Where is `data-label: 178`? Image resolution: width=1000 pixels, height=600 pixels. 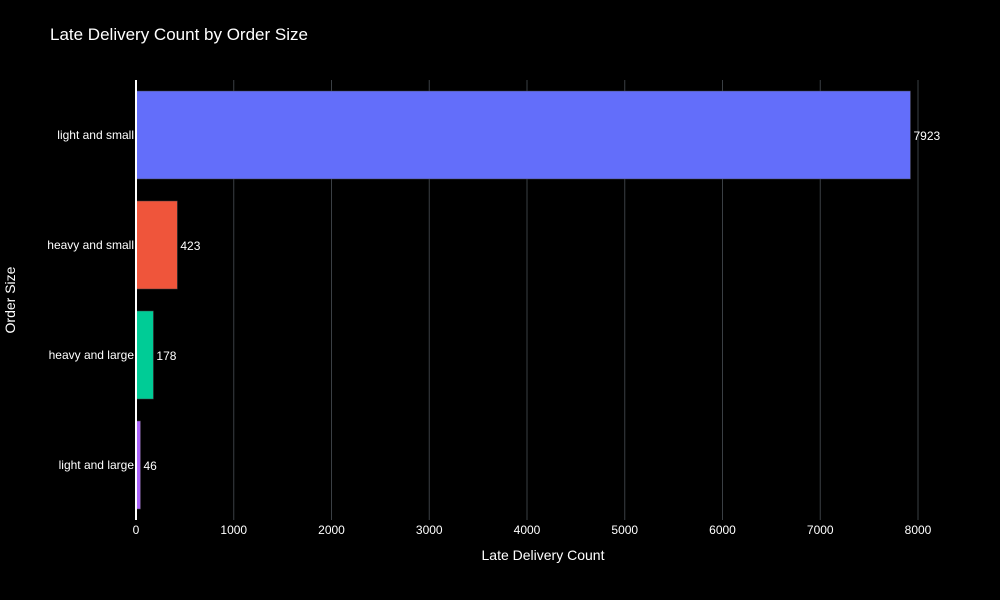
data-label: 178 is located at coordinates (166, 356).